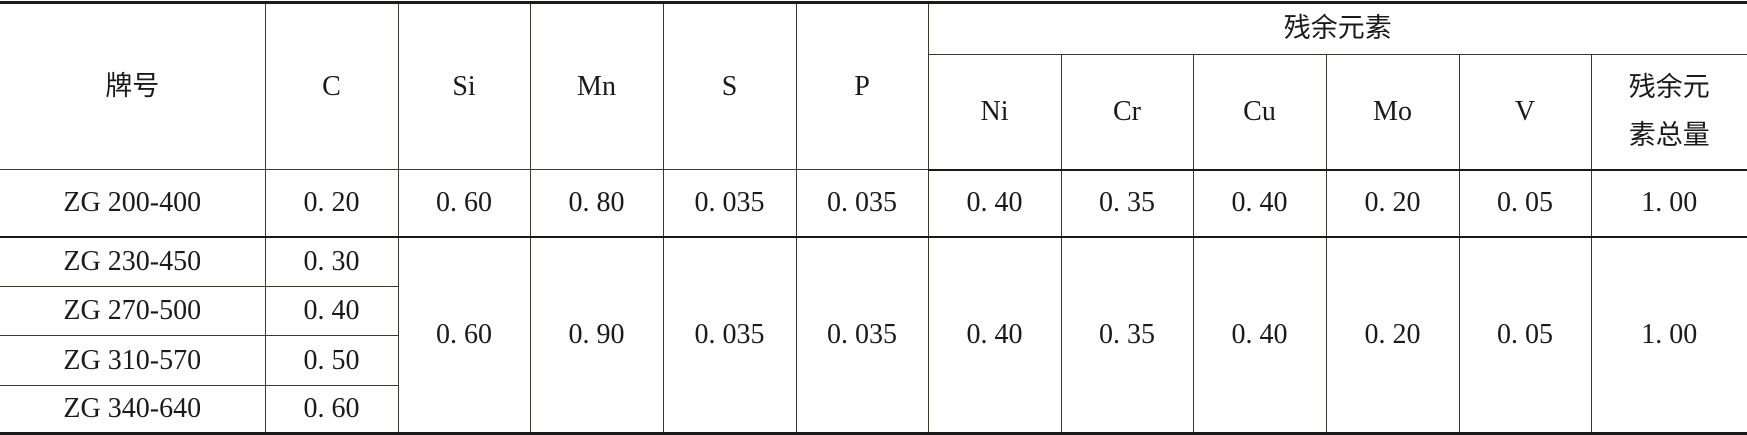  Describe the element at coordinates (132, 262) in the screenshot. I see `cell-grade: ZG 230-450` at that location.